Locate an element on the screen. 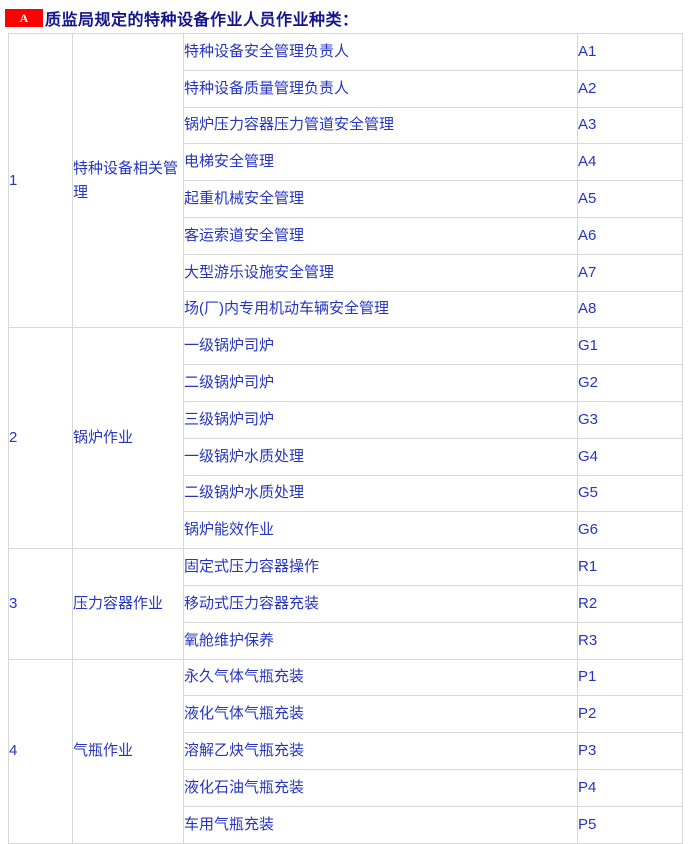 The image size is (689, 844). header: A 质监局规定的特种设备作业人员作业种类： is located at coordinates (344, 14).